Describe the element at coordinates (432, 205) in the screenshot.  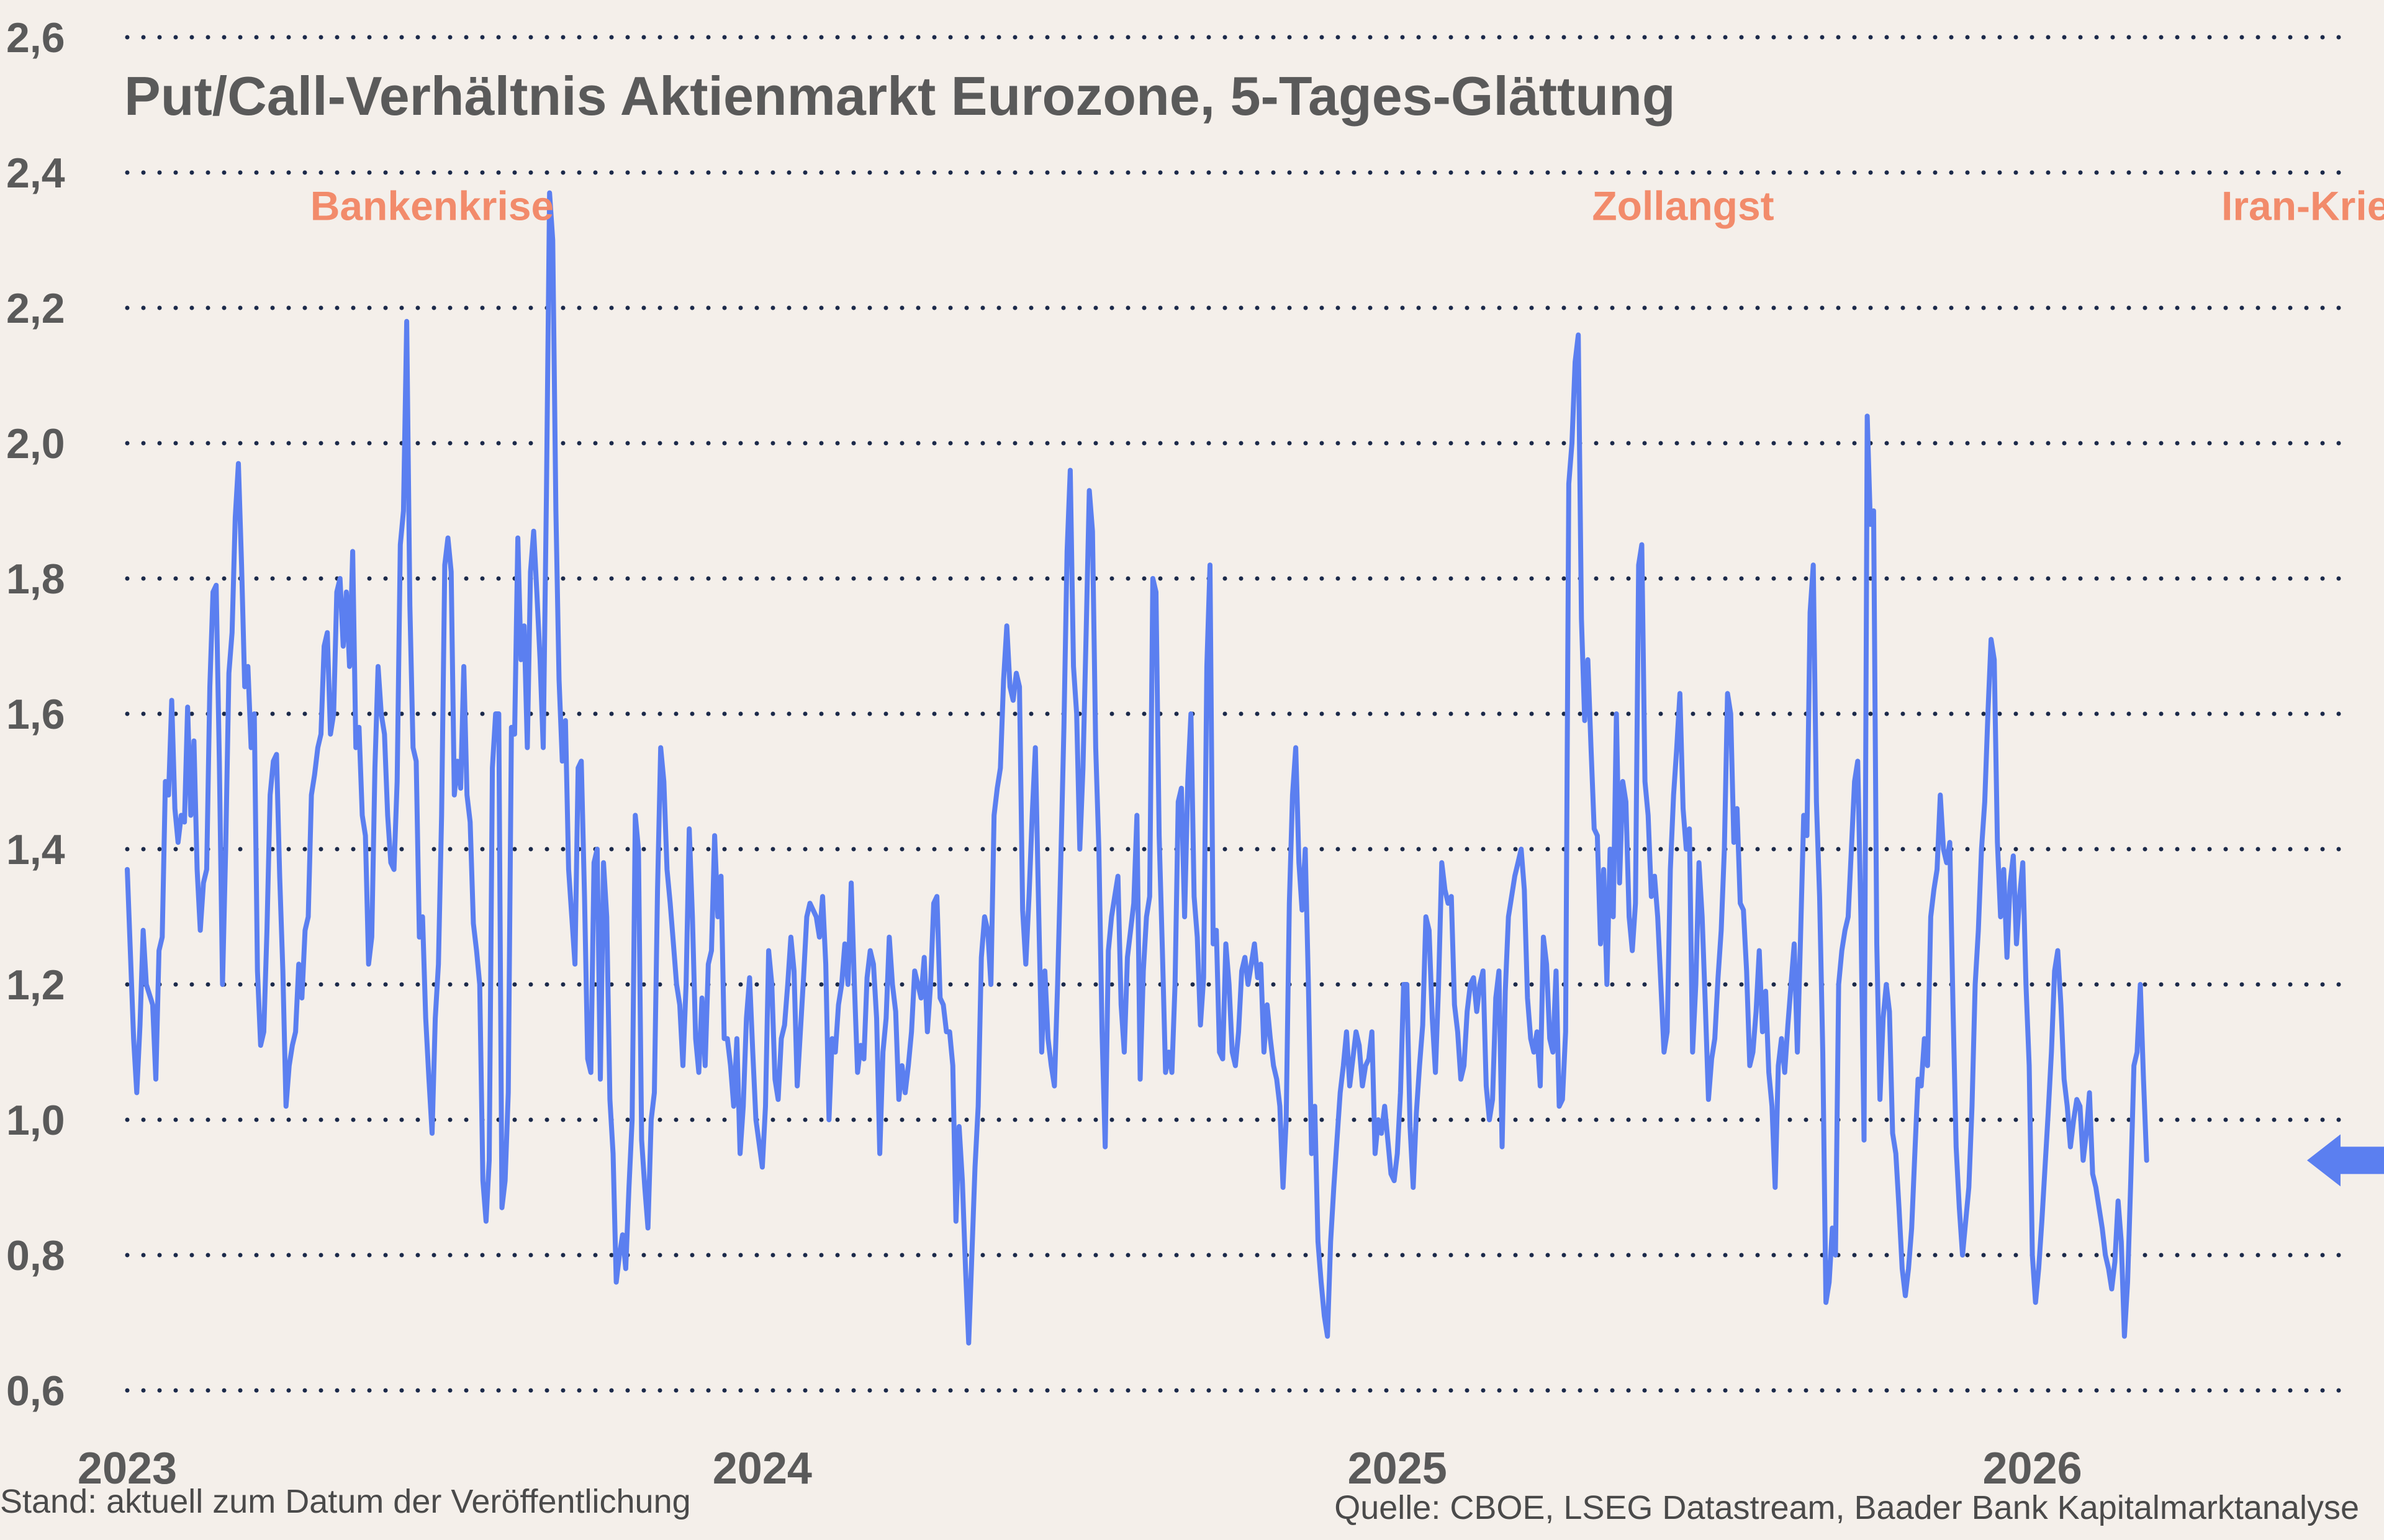
I see `annotation-label: Bankenkrise` at that location.